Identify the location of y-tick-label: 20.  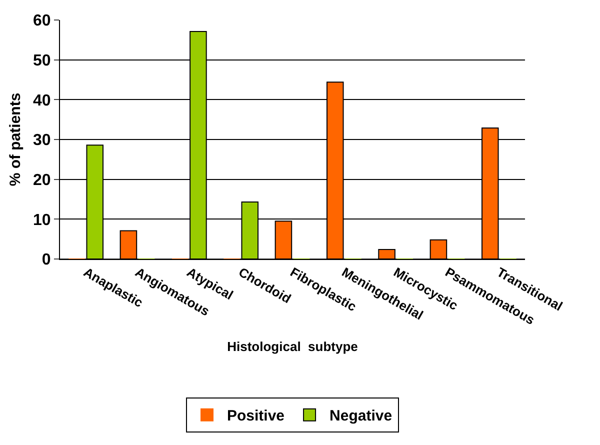
(42, 180).